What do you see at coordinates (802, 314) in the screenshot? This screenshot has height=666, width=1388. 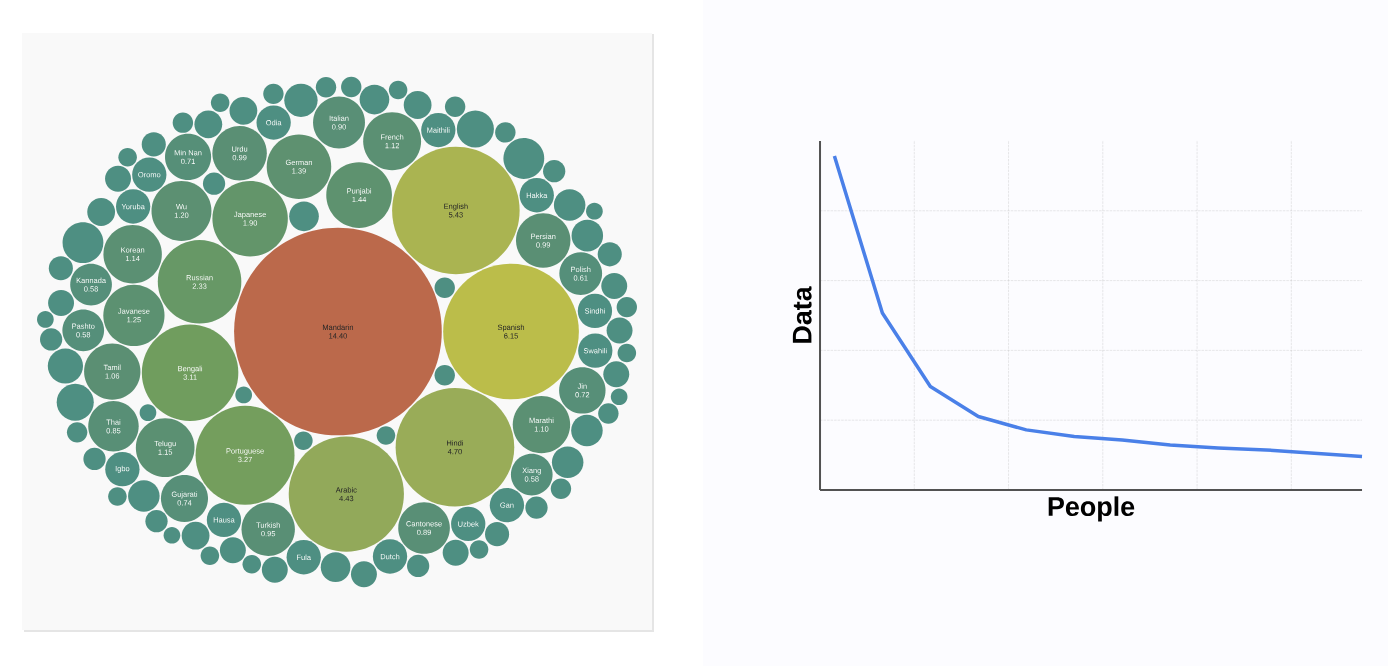 I see `y-axis-title: Data` at bounding box center [802, 314].